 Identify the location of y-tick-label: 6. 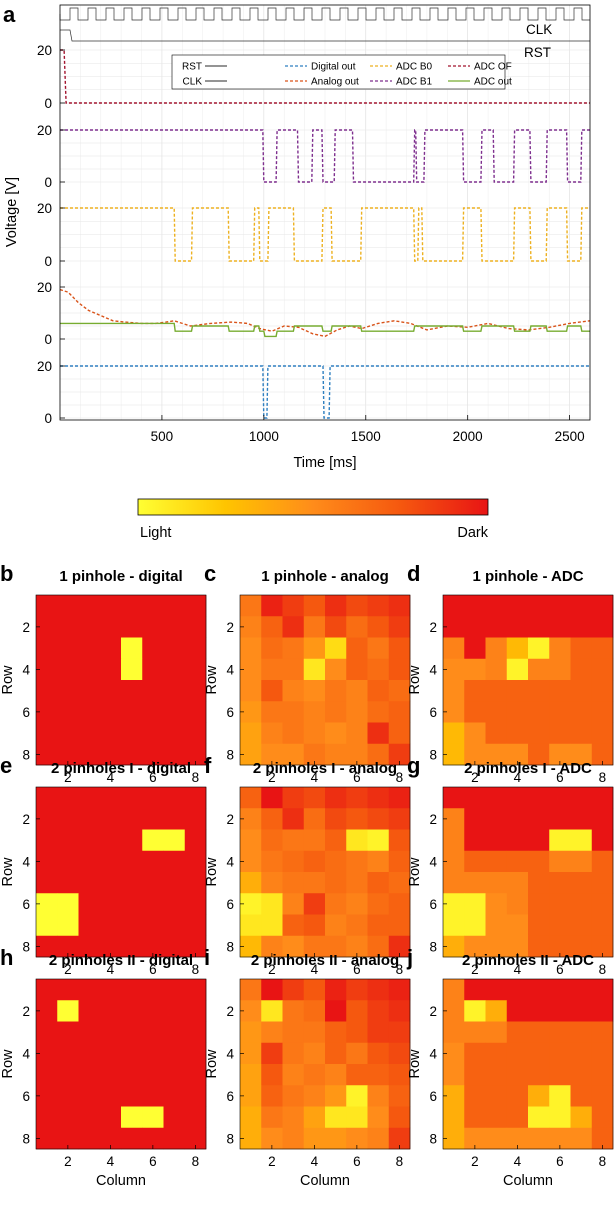
(230, 712).